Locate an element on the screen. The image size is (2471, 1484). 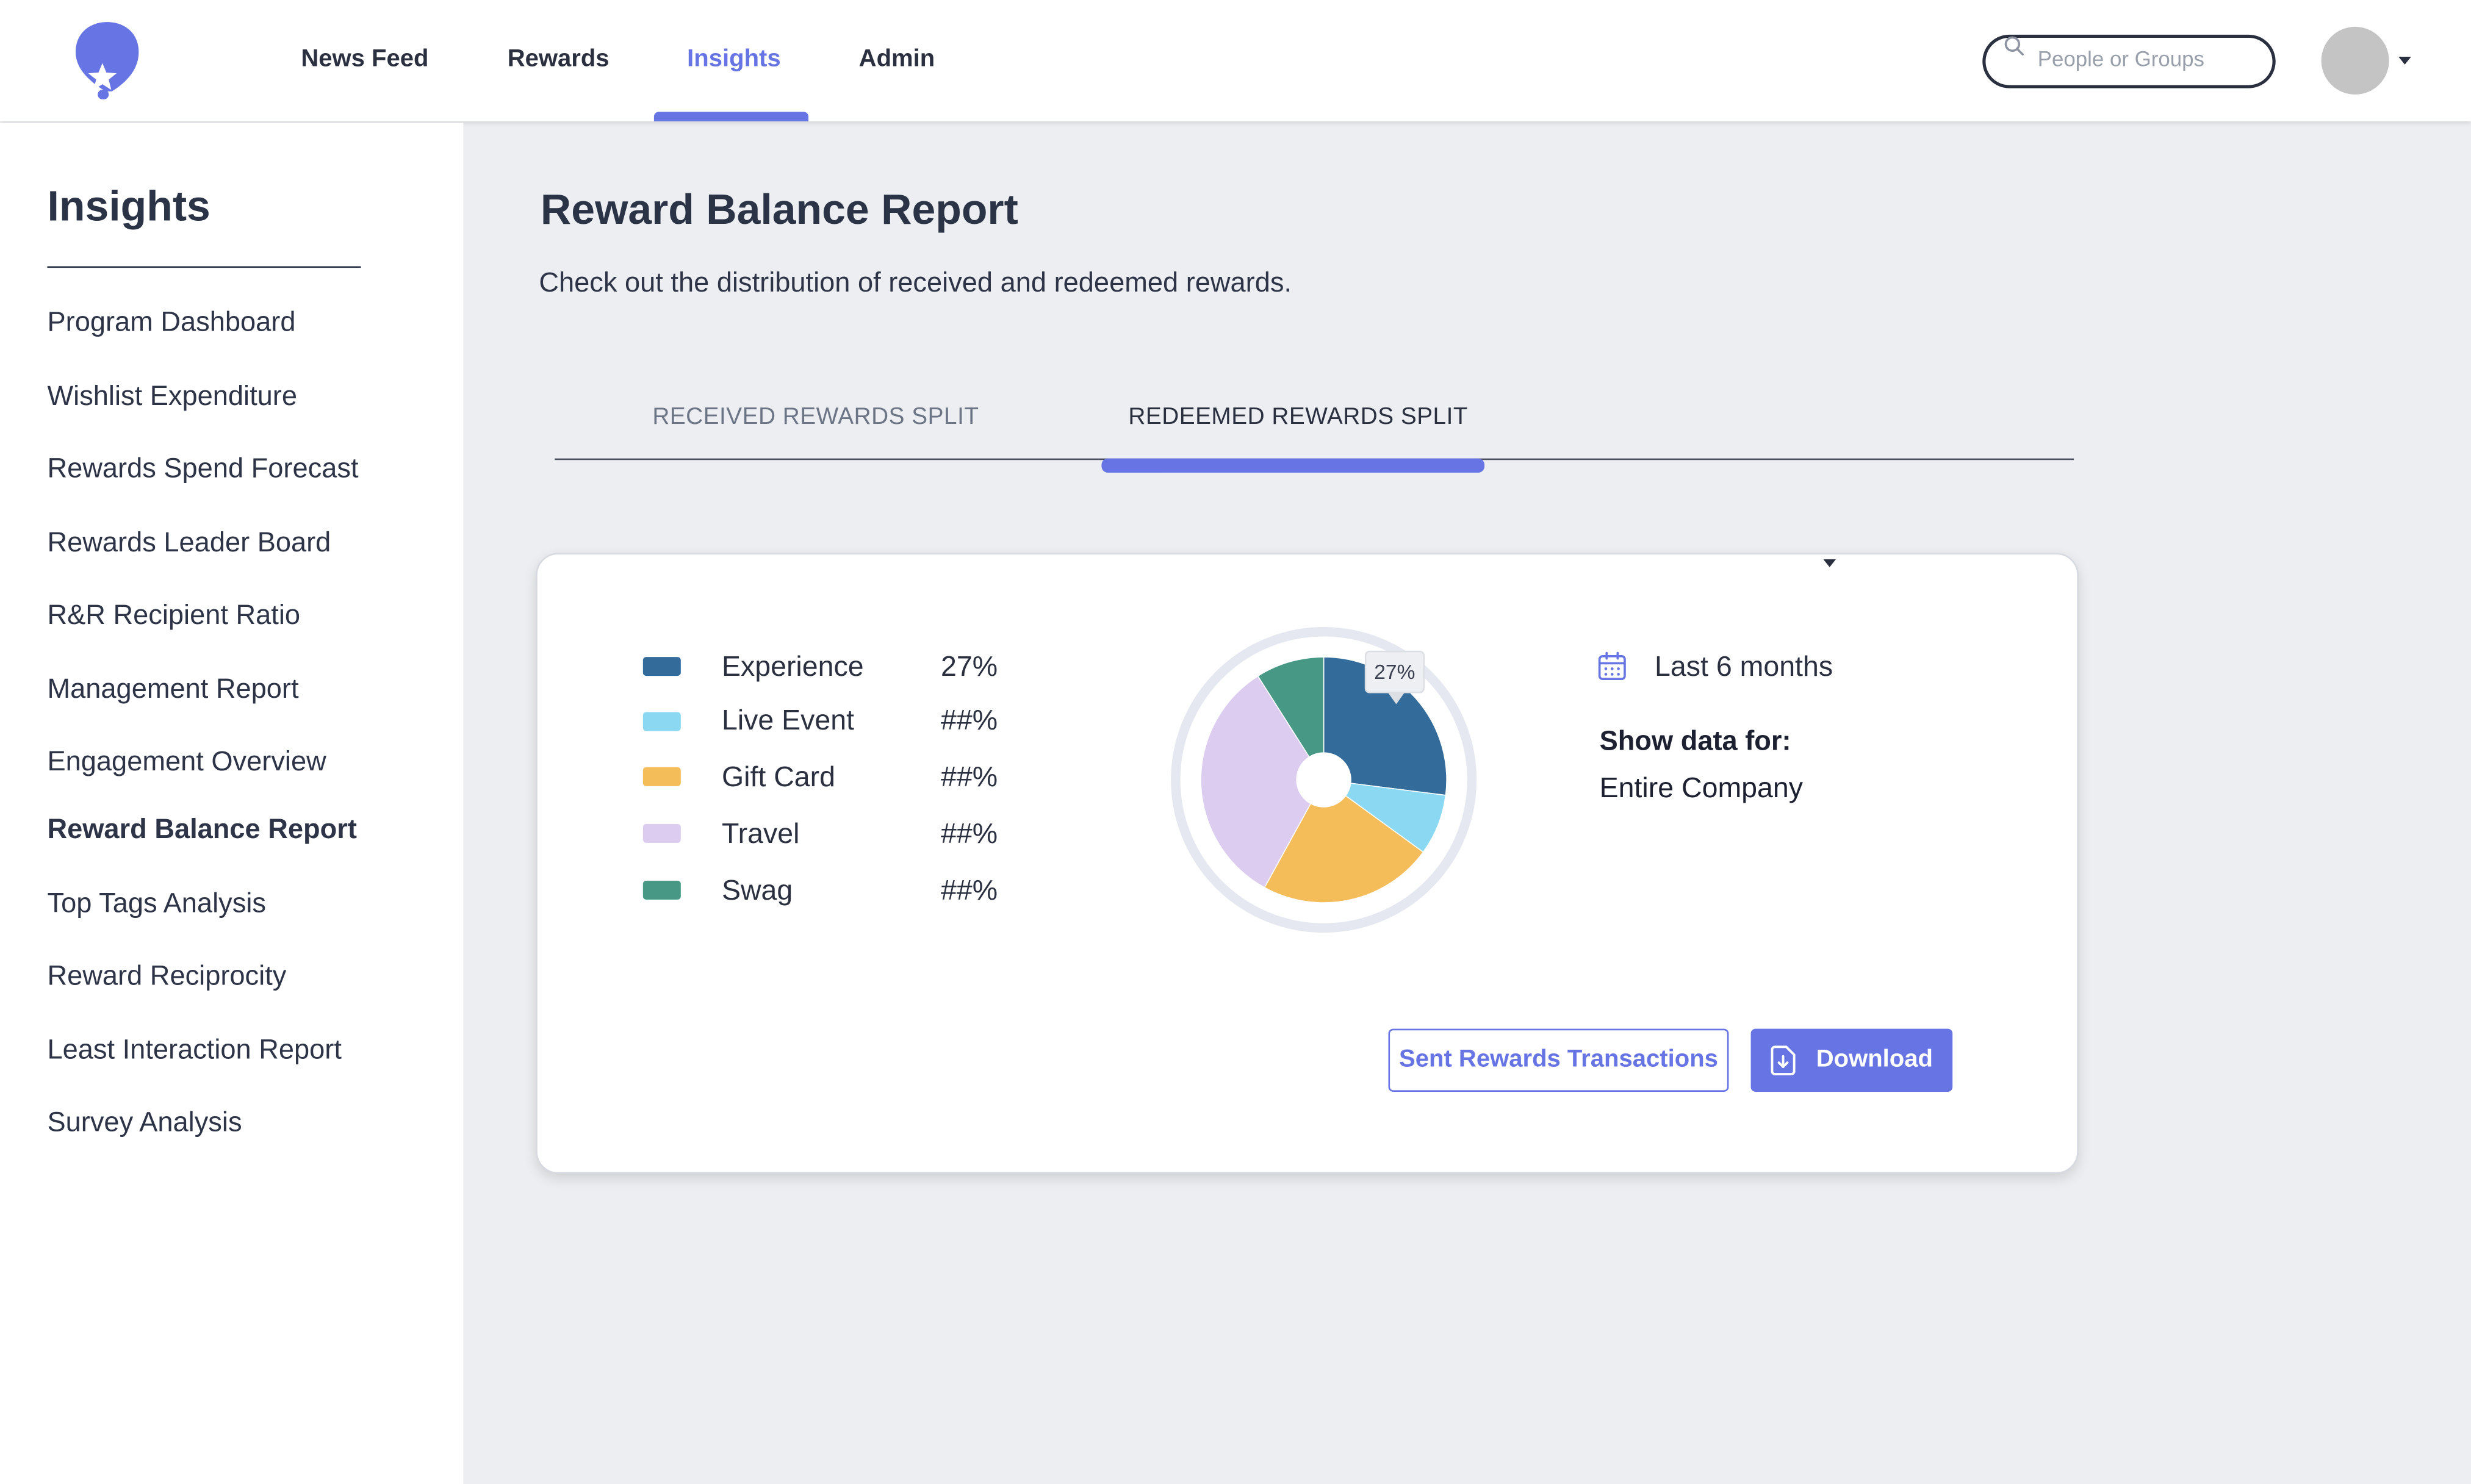
sidebar-divider is located at coordinates (204, 267).